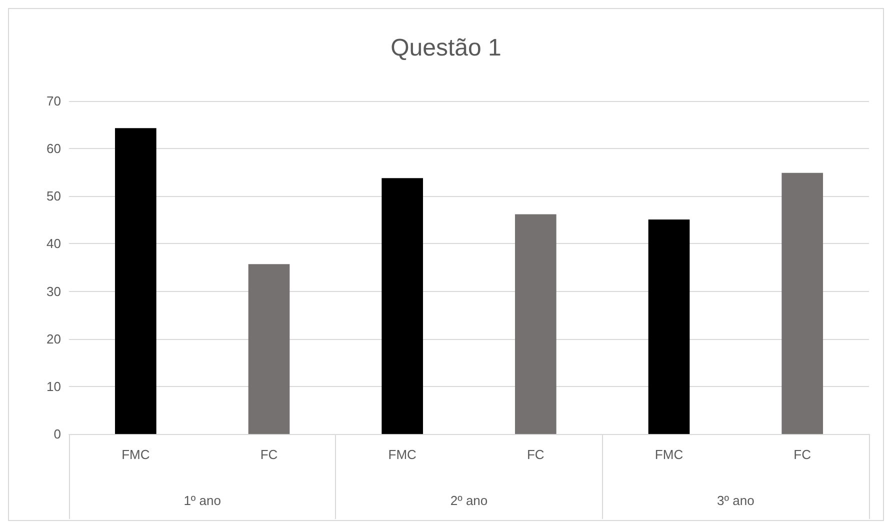 The width and height of the screenshot is (894, 531). What do you see at coordinates (469, 500) in the screenshot?
I see `text: 2º ano` at bounding box center [469, 500].